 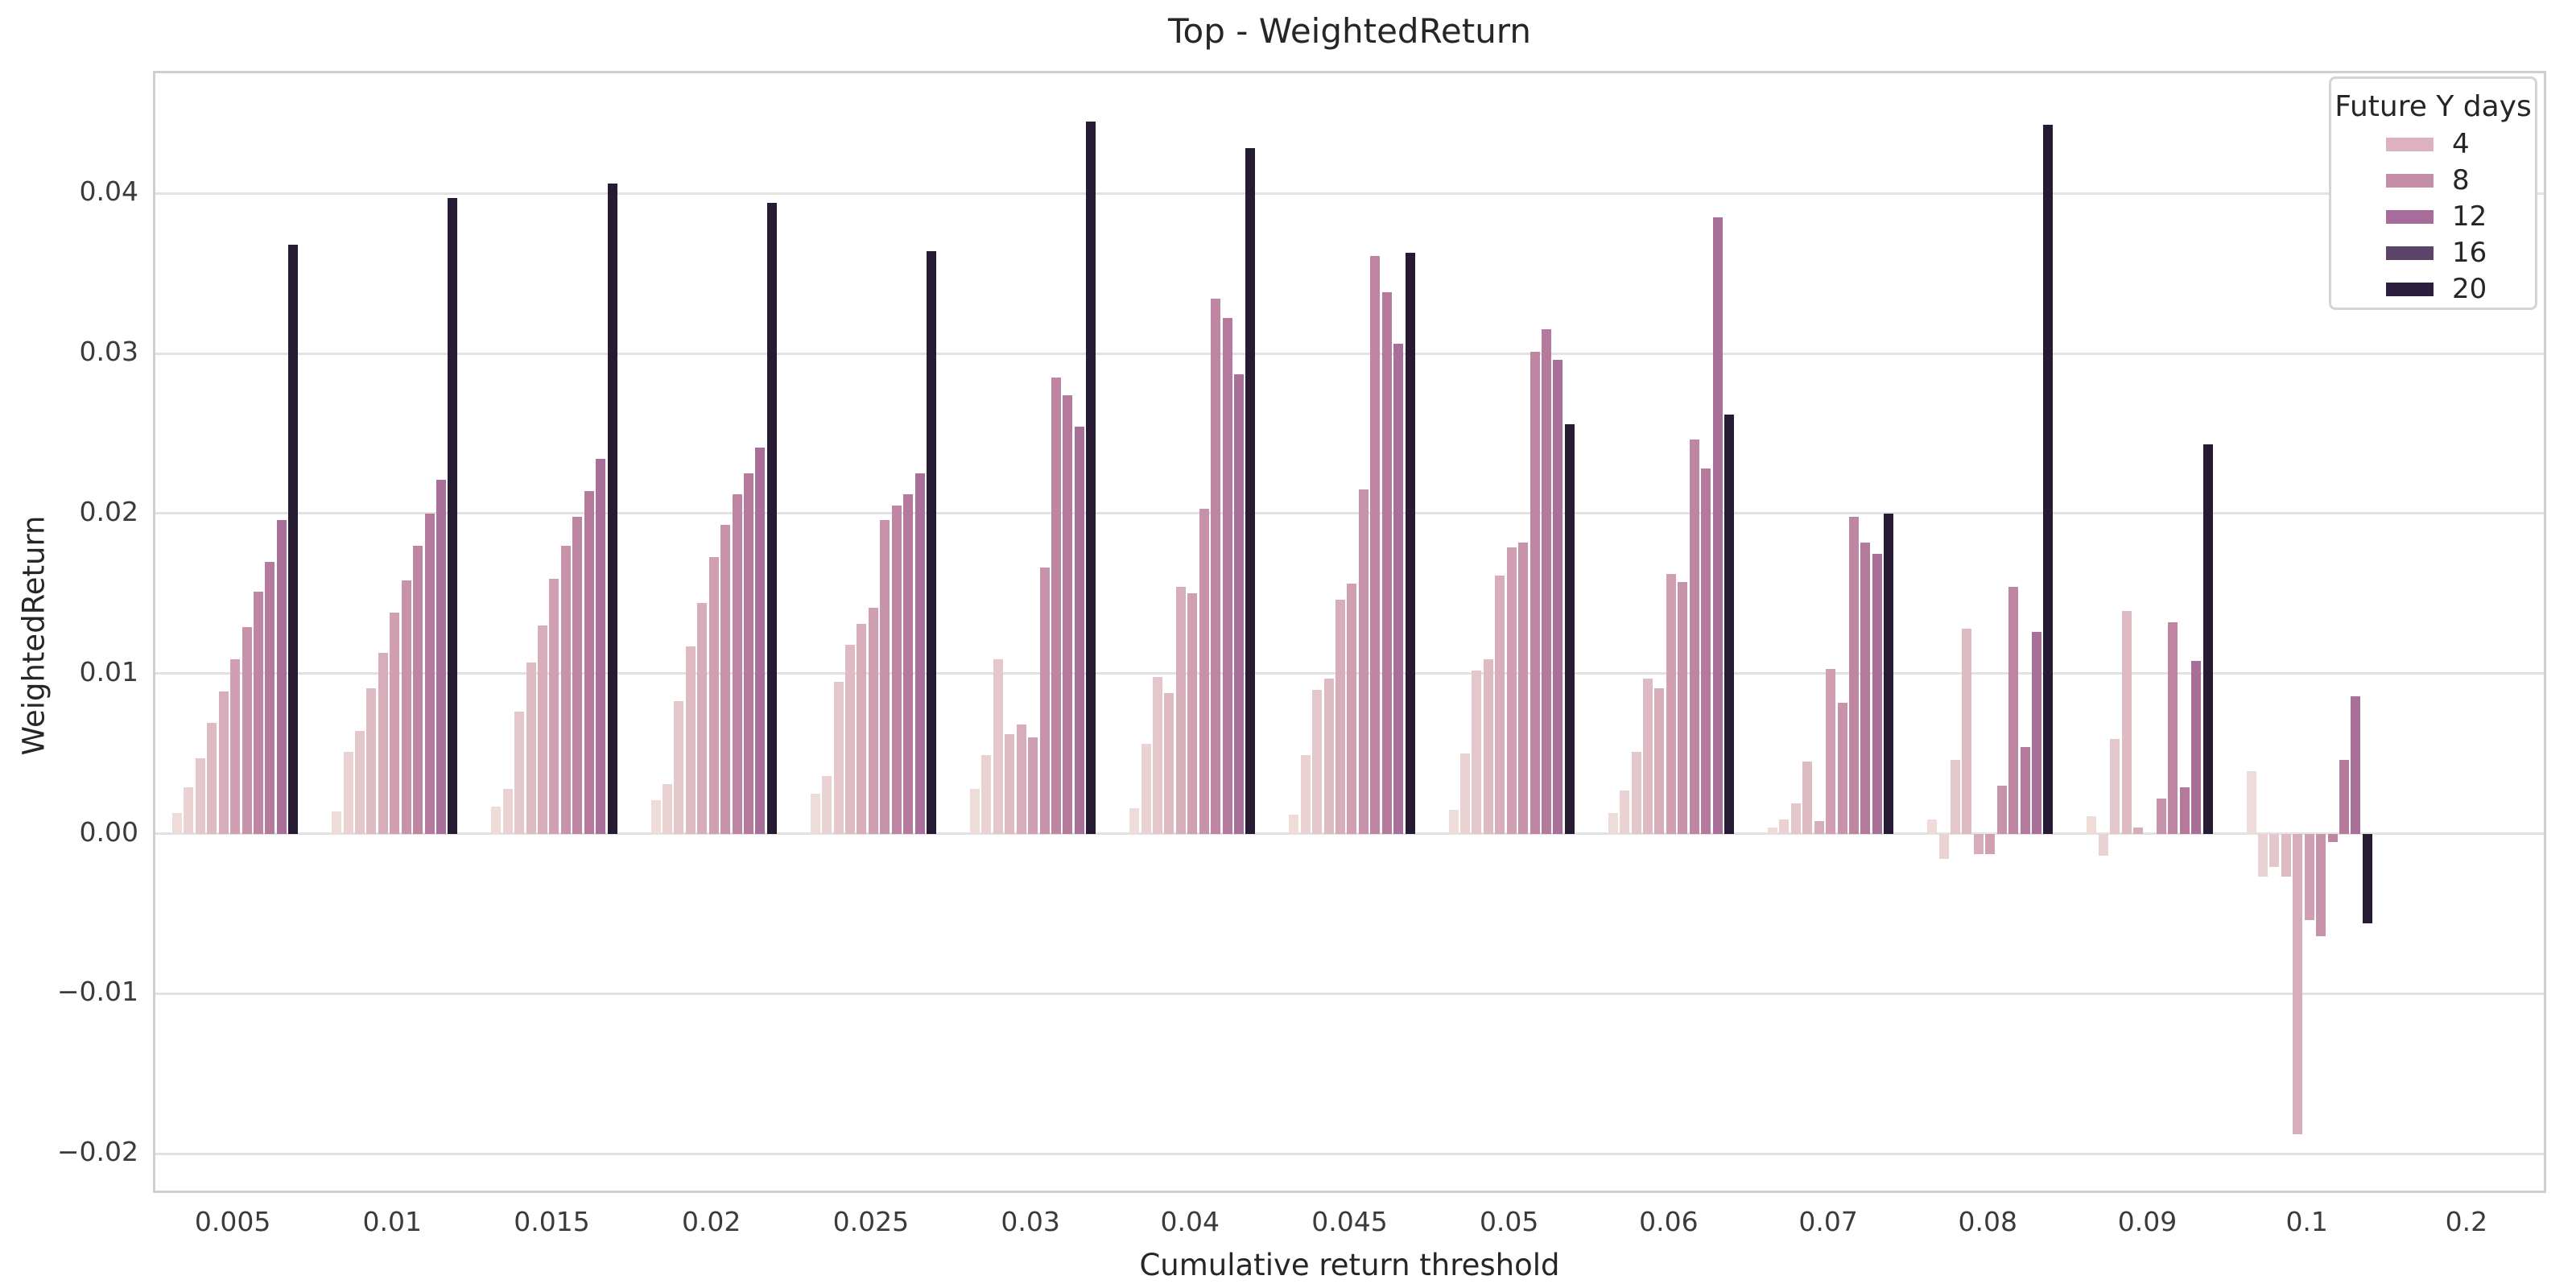 What do you see at coordinates (1349, 1221) in the screenshot?
I see `x-tick-label: 0.045` at bounding box center [1349, 1221].